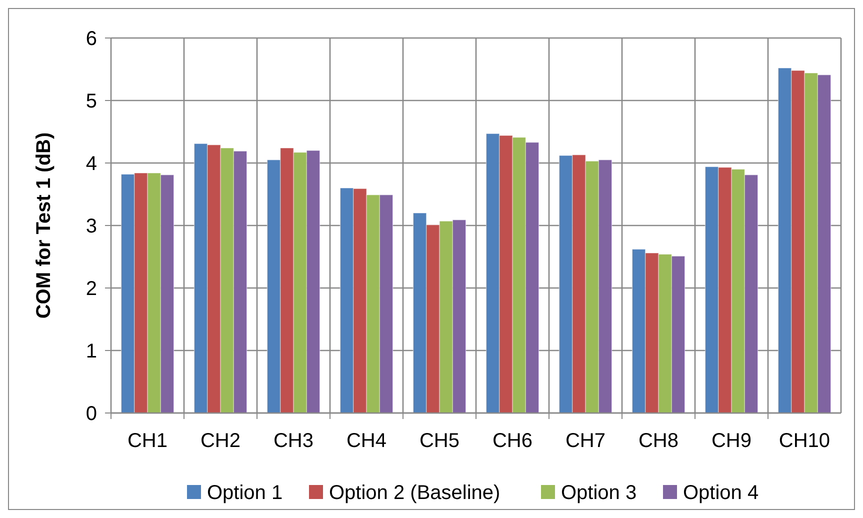  I want to click on y-tick-label: 4, so click(91, 164).